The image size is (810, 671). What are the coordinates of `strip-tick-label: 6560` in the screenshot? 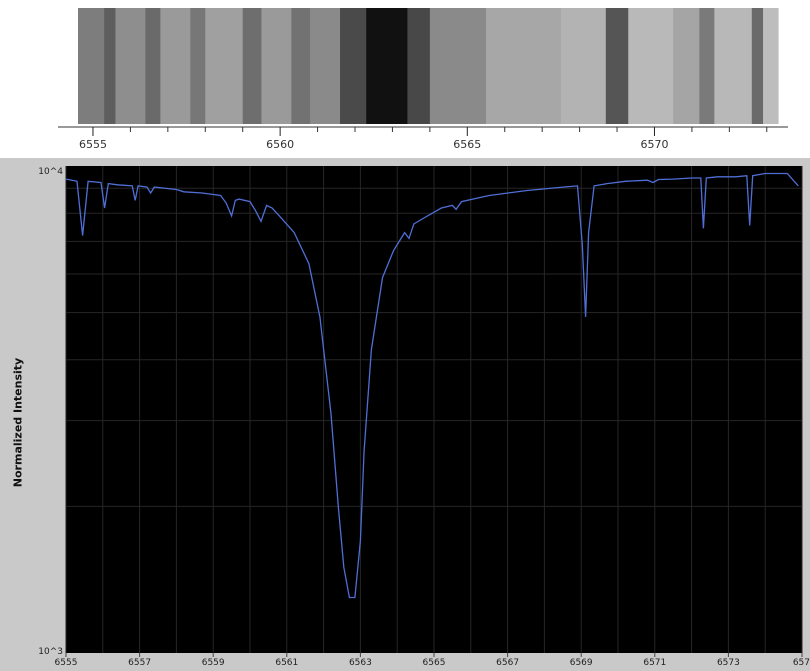 It's located at (280, 144).